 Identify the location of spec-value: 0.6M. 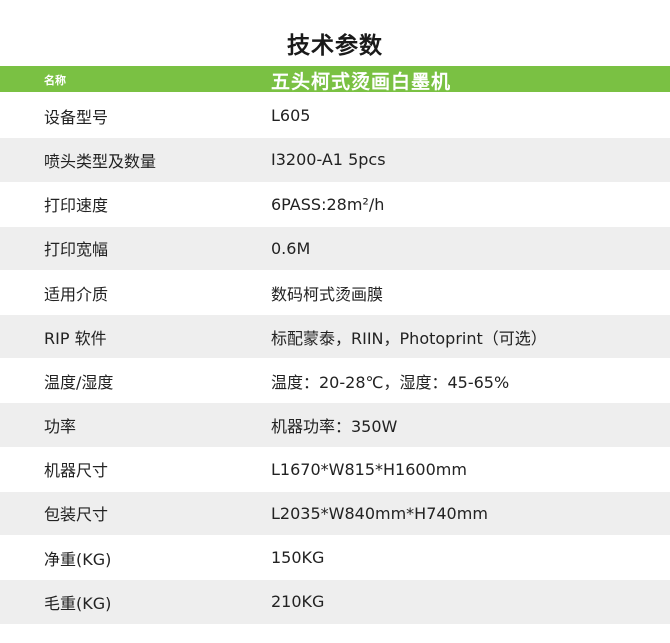
(291, 248).